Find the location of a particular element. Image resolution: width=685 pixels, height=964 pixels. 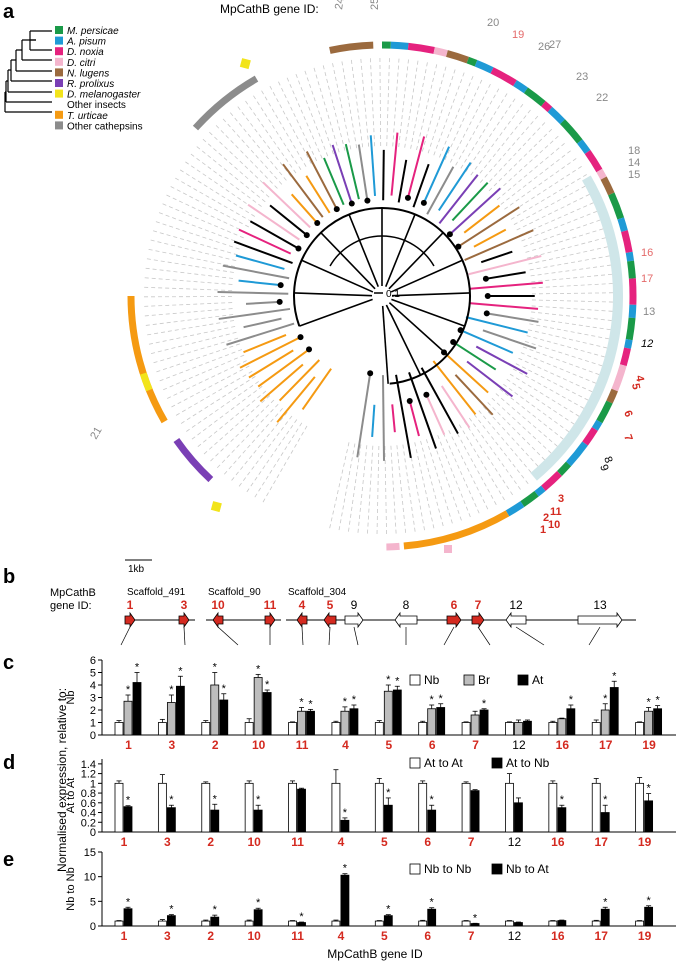

gene-label: 12 is located at coordinates (516, 605).